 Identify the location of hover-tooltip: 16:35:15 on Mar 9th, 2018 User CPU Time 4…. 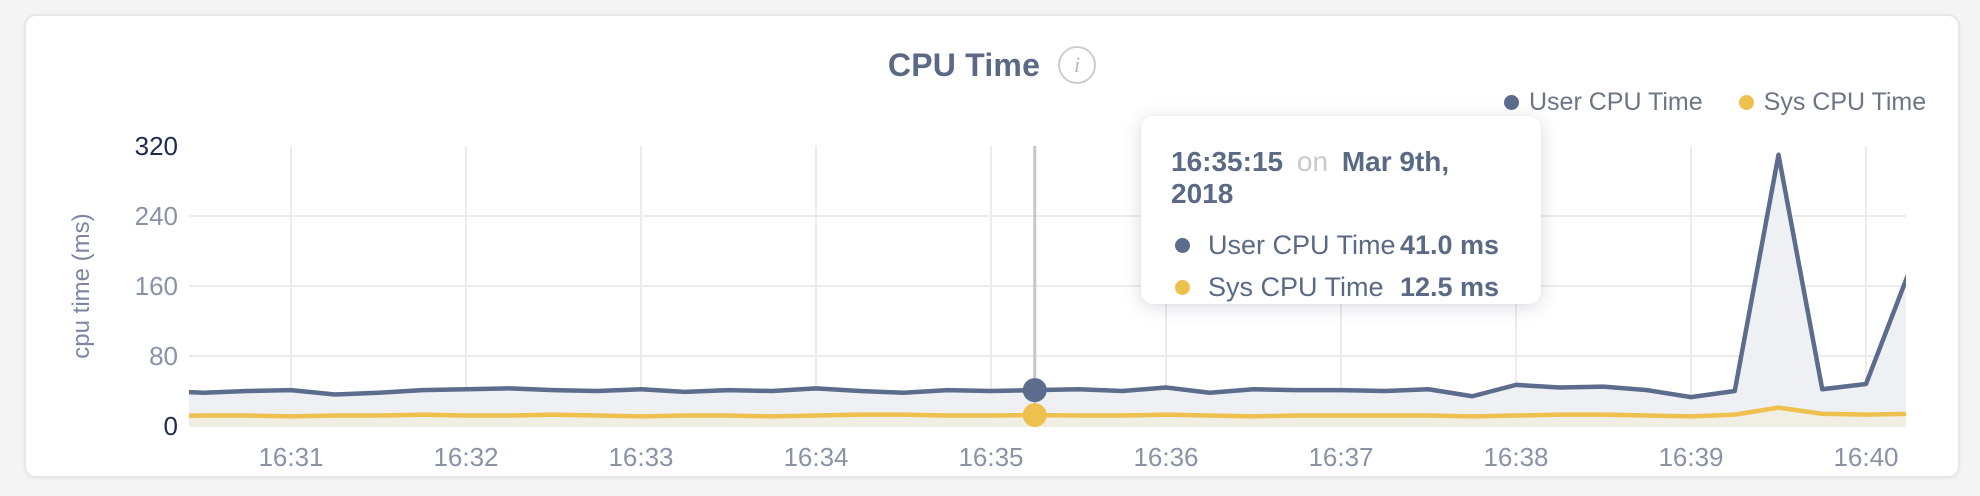
(1341, 210).